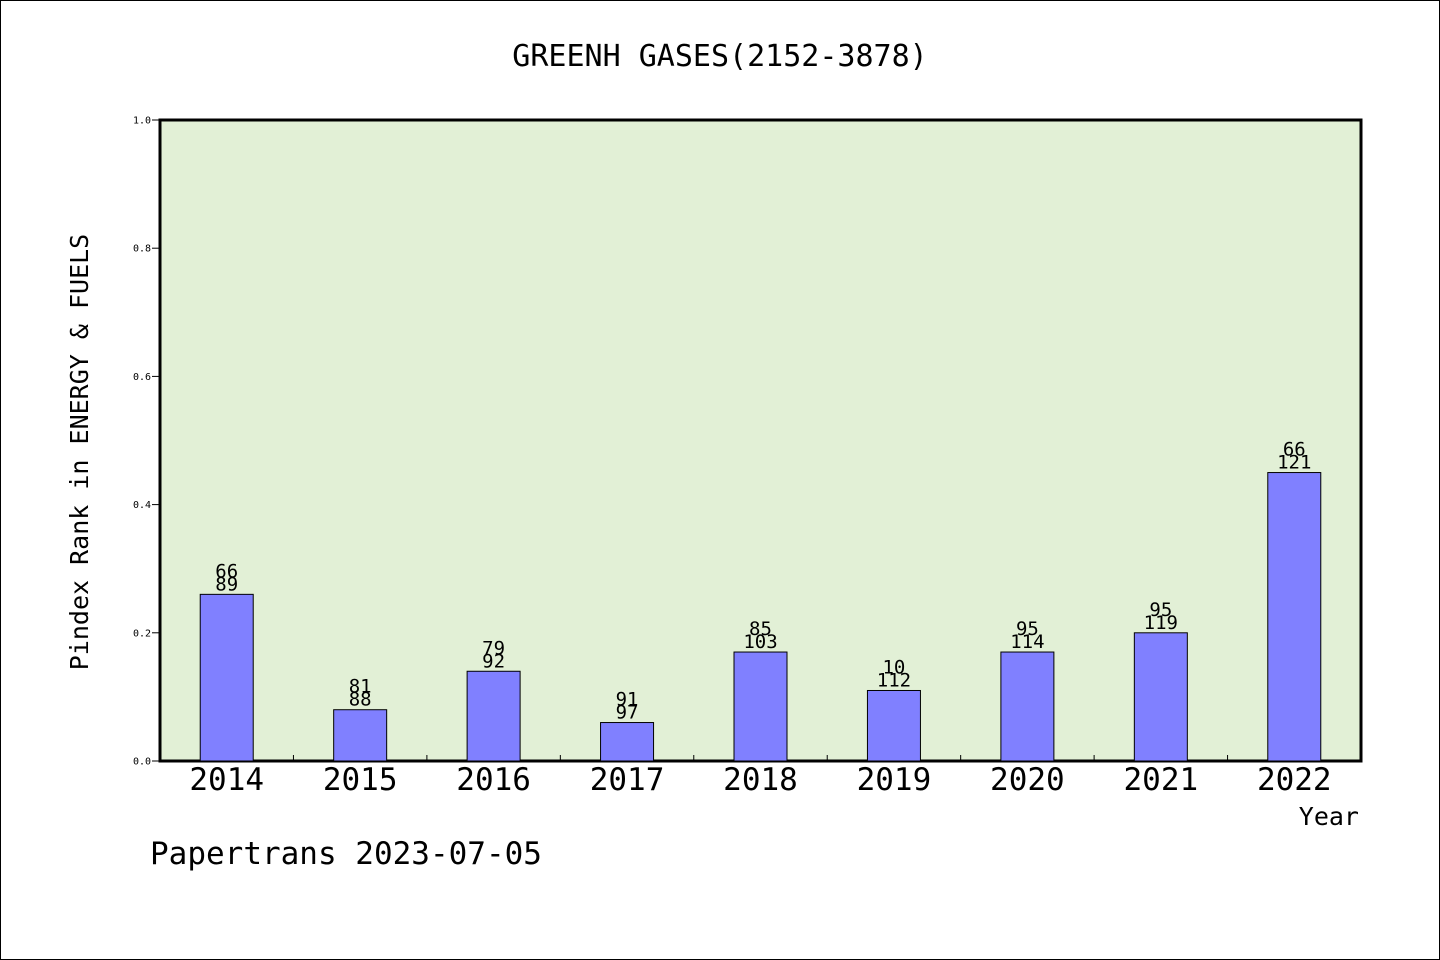  What do you see at coordinates (493, 716) in the screenshot?
I see `bar-2016` at bounding box center [493, 716].